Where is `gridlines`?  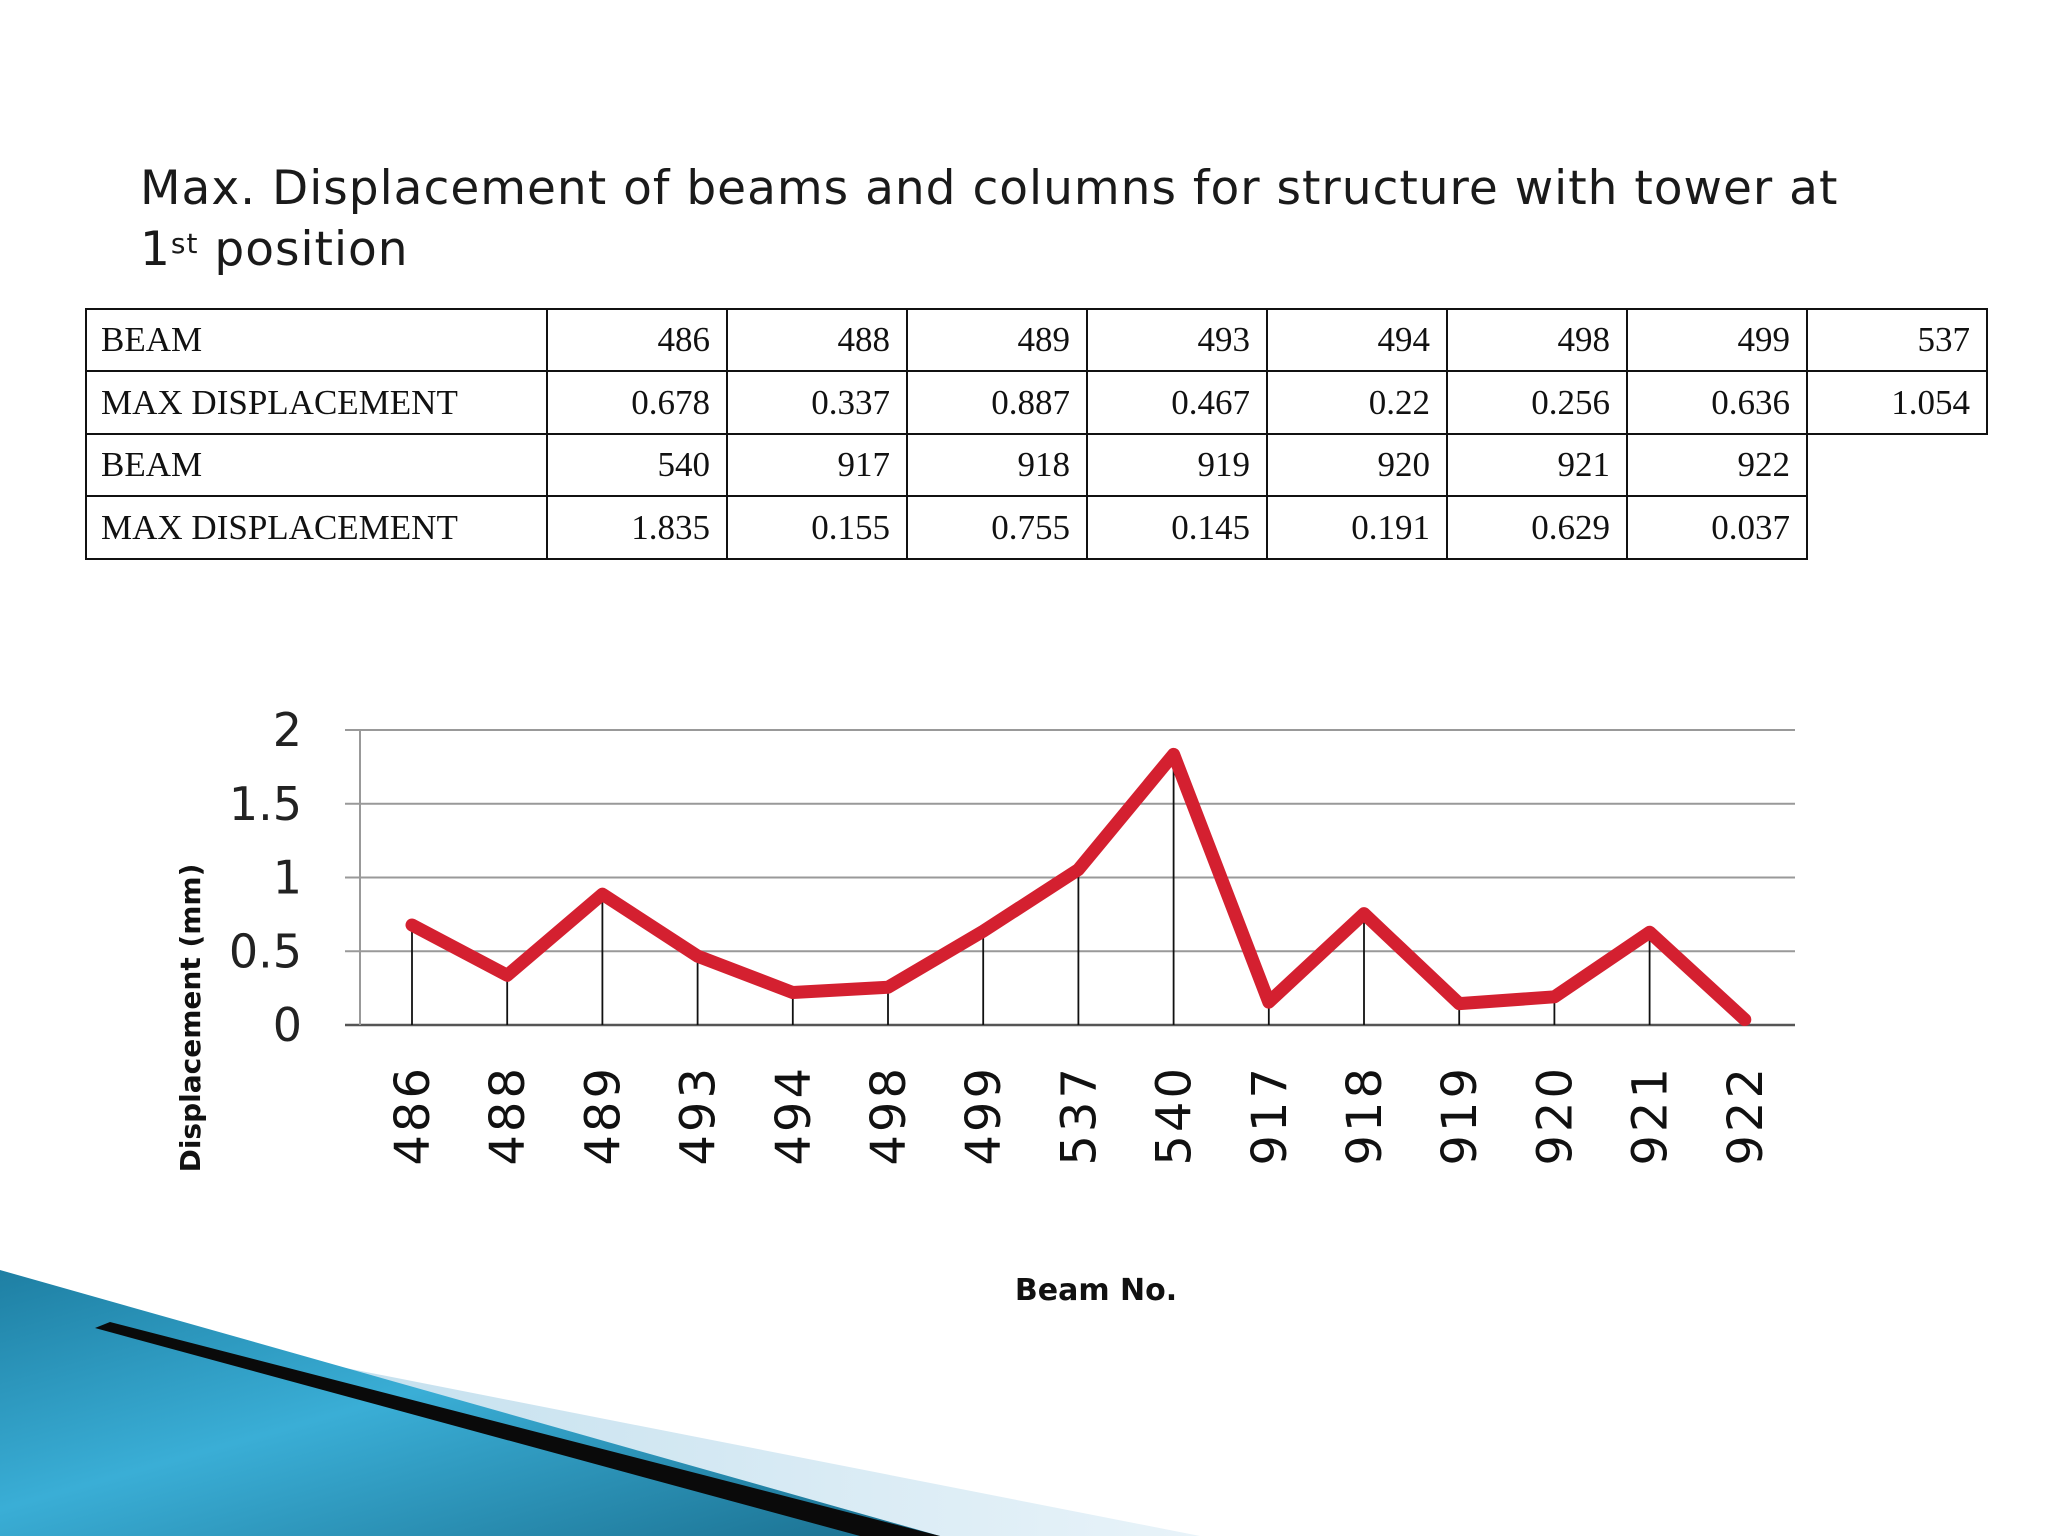 gridlines is located at coordinates (1070, 878).